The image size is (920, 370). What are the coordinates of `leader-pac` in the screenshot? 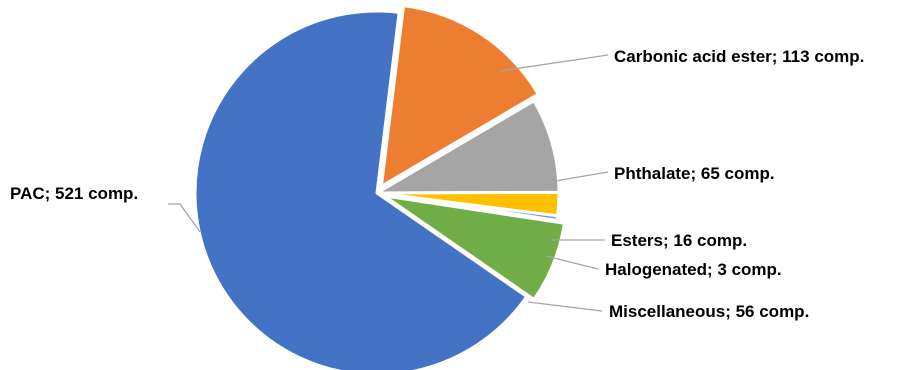 It's located at (184, 218).